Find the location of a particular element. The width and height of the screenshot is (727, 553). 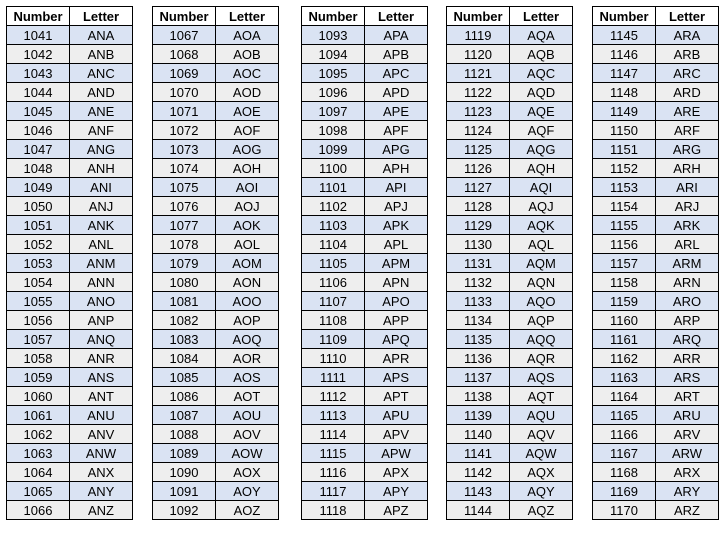

letter-cell: APU is located at coordinates (396, 415).